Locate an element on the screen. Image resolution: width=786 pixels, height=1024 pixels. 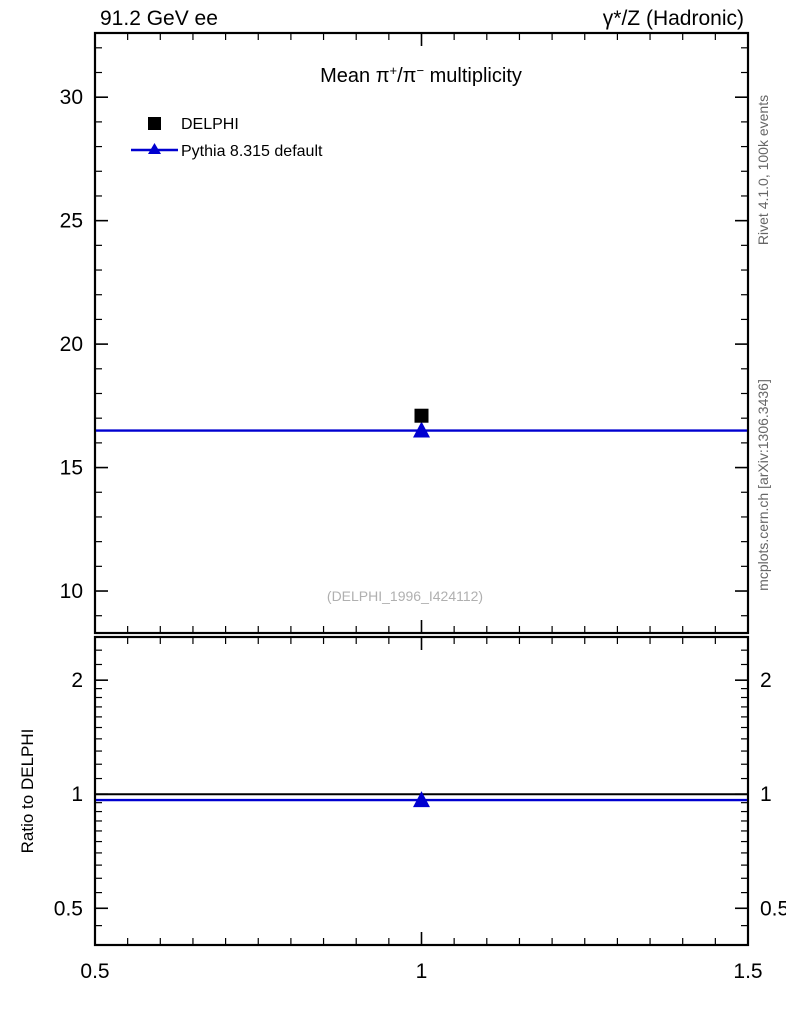
main-panel-y-tick-labels: 10 15 20 25 30 is located at coordinates (71, 344).